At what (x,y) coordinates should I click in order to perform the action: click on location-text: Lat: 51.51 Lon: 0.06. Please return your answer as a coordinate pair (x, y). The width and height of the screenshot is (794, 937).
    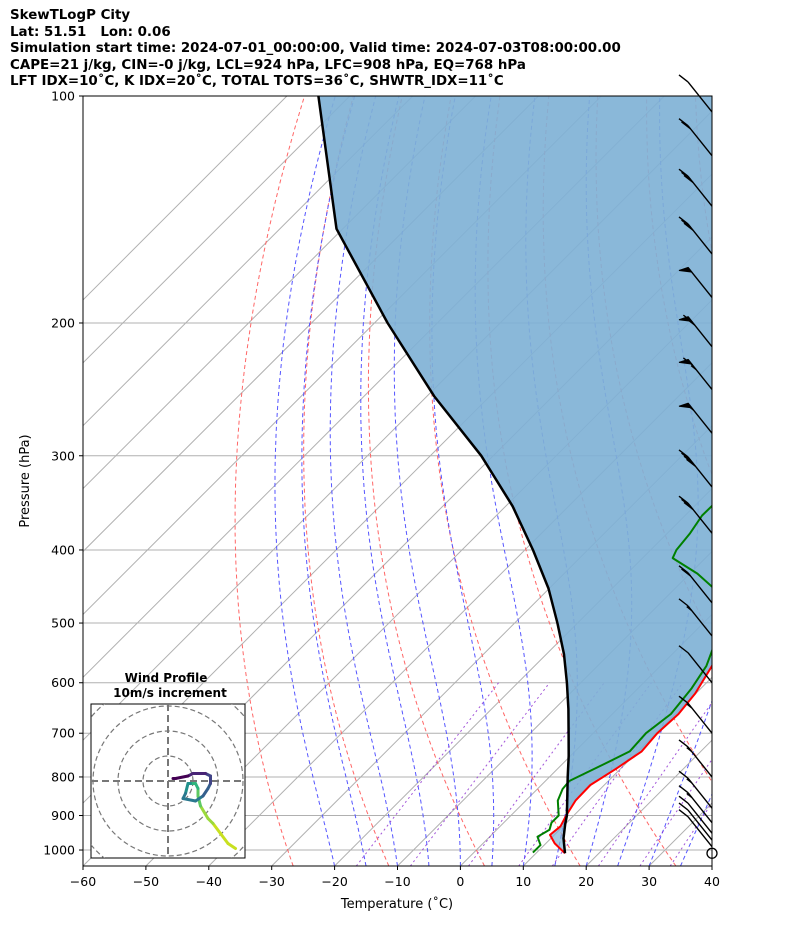
    Looking at the image, I should click on (90, 32).